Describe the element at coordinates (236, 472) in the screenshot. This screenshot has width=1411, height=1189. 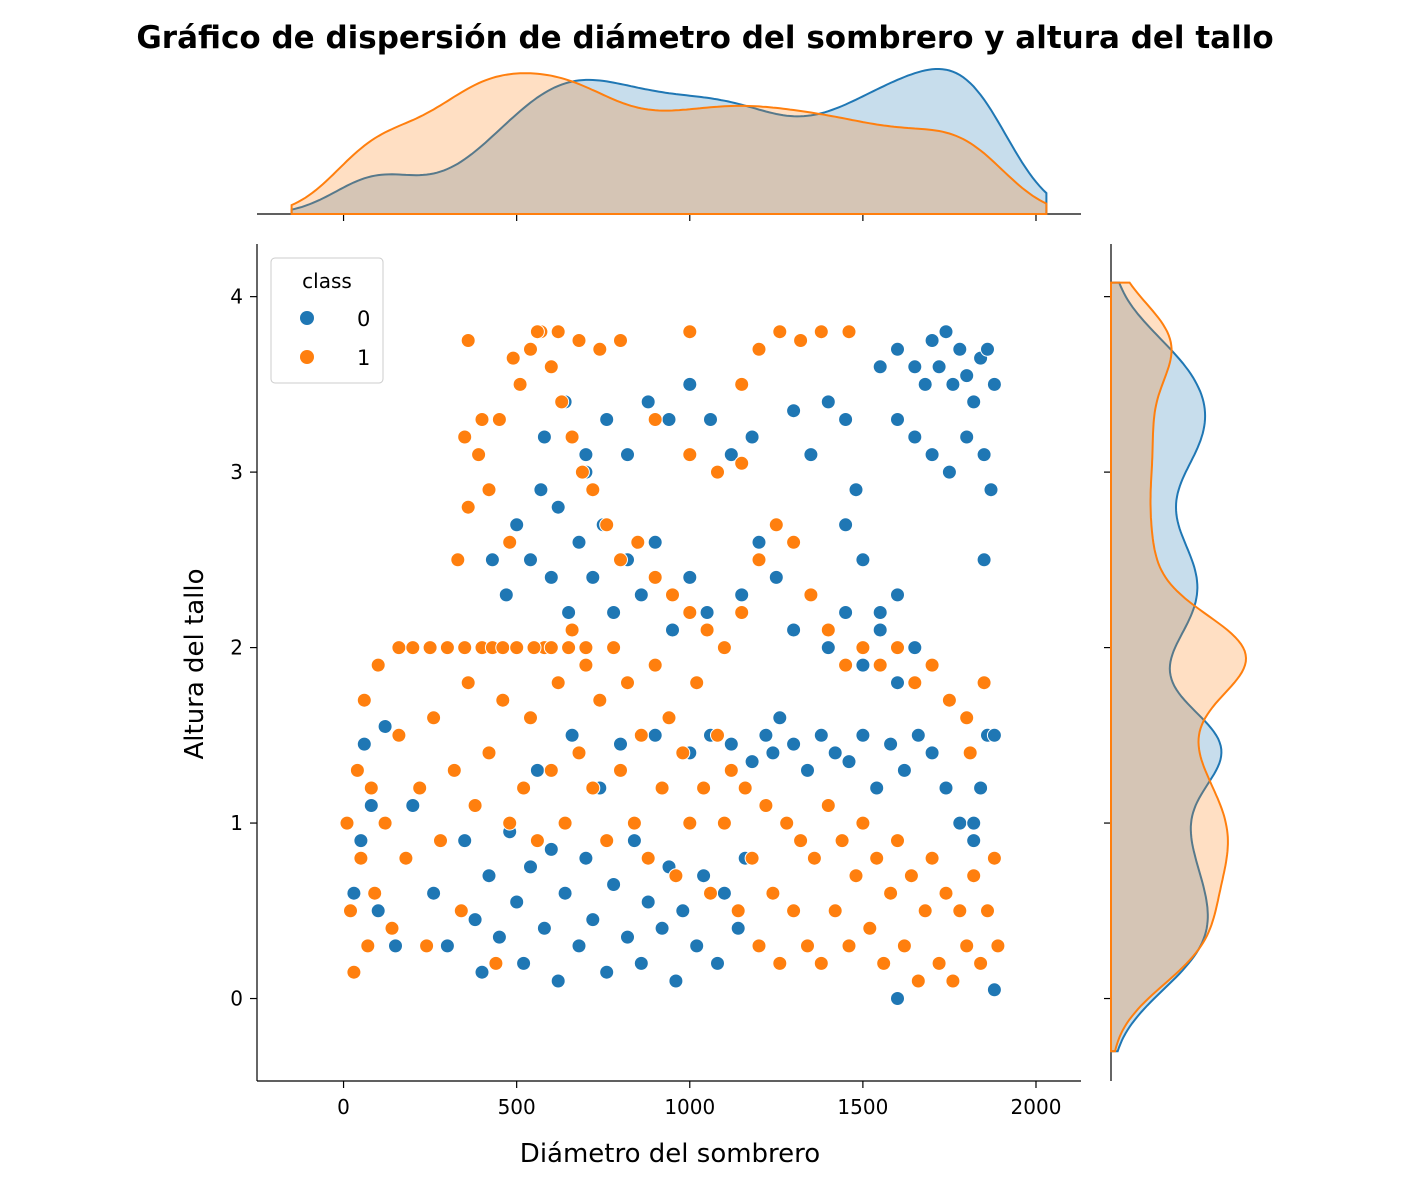
I see `y-tick-label: 3` at that location.